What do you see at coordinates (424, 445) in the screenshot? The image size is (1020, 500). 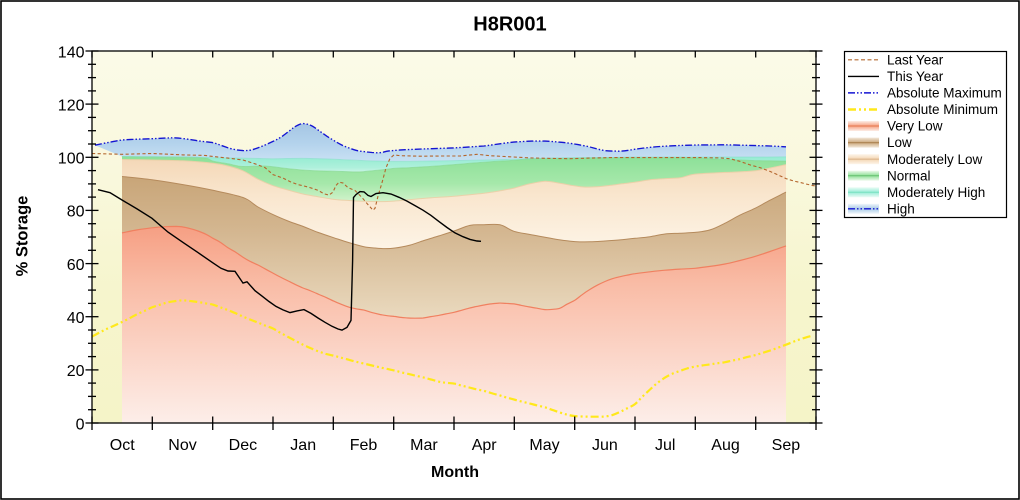 I see `svg-text: Mar` at bounding box center [424, 445].